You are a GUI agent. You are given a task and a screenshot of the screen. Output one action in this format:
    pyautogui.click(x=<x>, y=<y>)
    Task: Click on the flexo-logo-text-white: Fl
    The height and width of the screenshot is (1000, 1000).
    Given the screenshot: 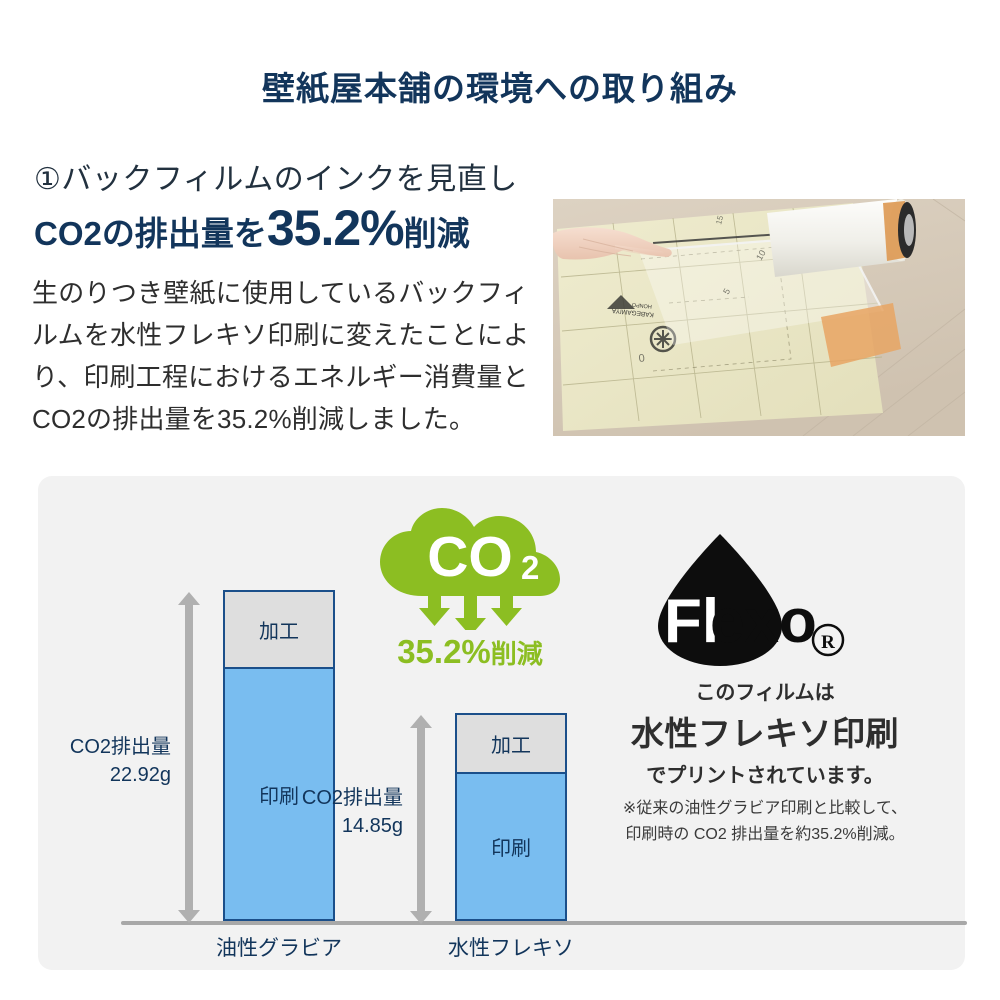 What is the action you would take?
    pyautogui.click(x=691, y=621)
    